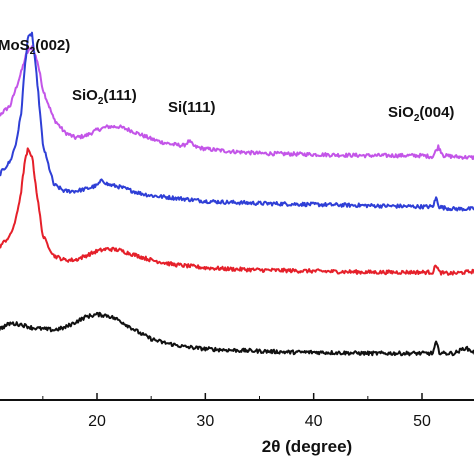  I want to click on peak-annotation: SiO2(004), so click(421, 114).